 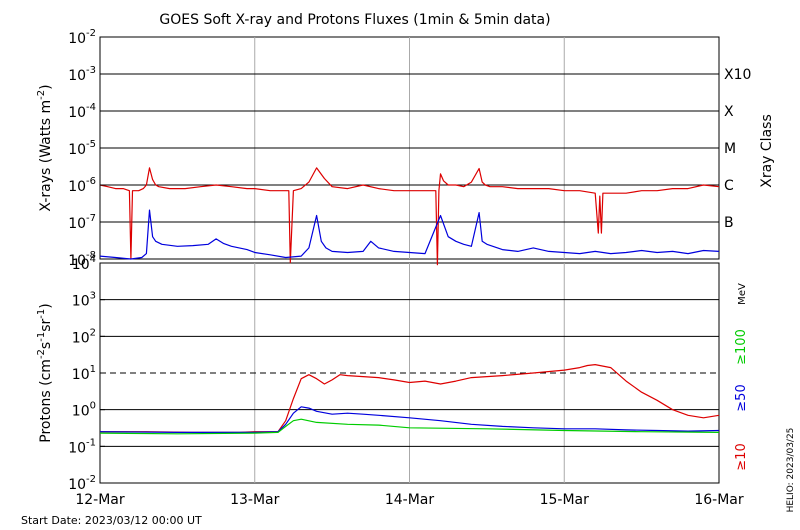 I want to click on proton-y-tick-label: 10⁴, so click(x=84, y=263).